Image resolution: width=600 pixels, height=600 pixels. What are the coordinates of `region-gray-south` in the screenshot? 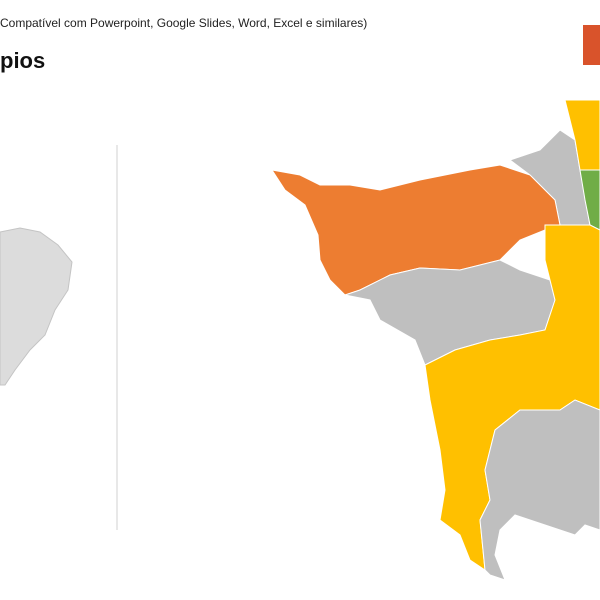 It's located at (539, 490).